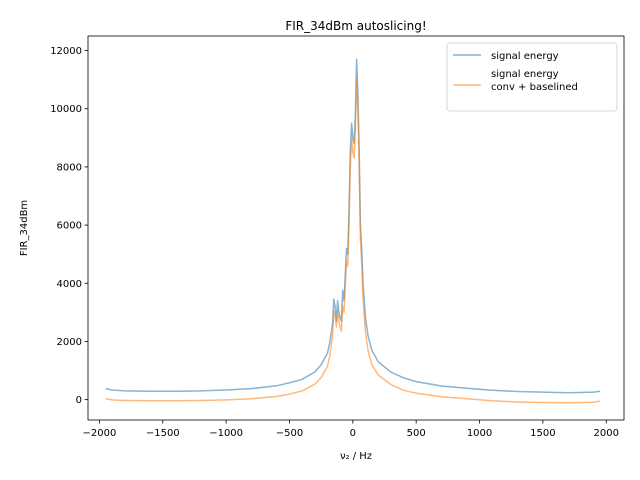 The width and height of the screenshot is (640, 480). I want to click on y-tick-label: 6000, so click(69, 226).